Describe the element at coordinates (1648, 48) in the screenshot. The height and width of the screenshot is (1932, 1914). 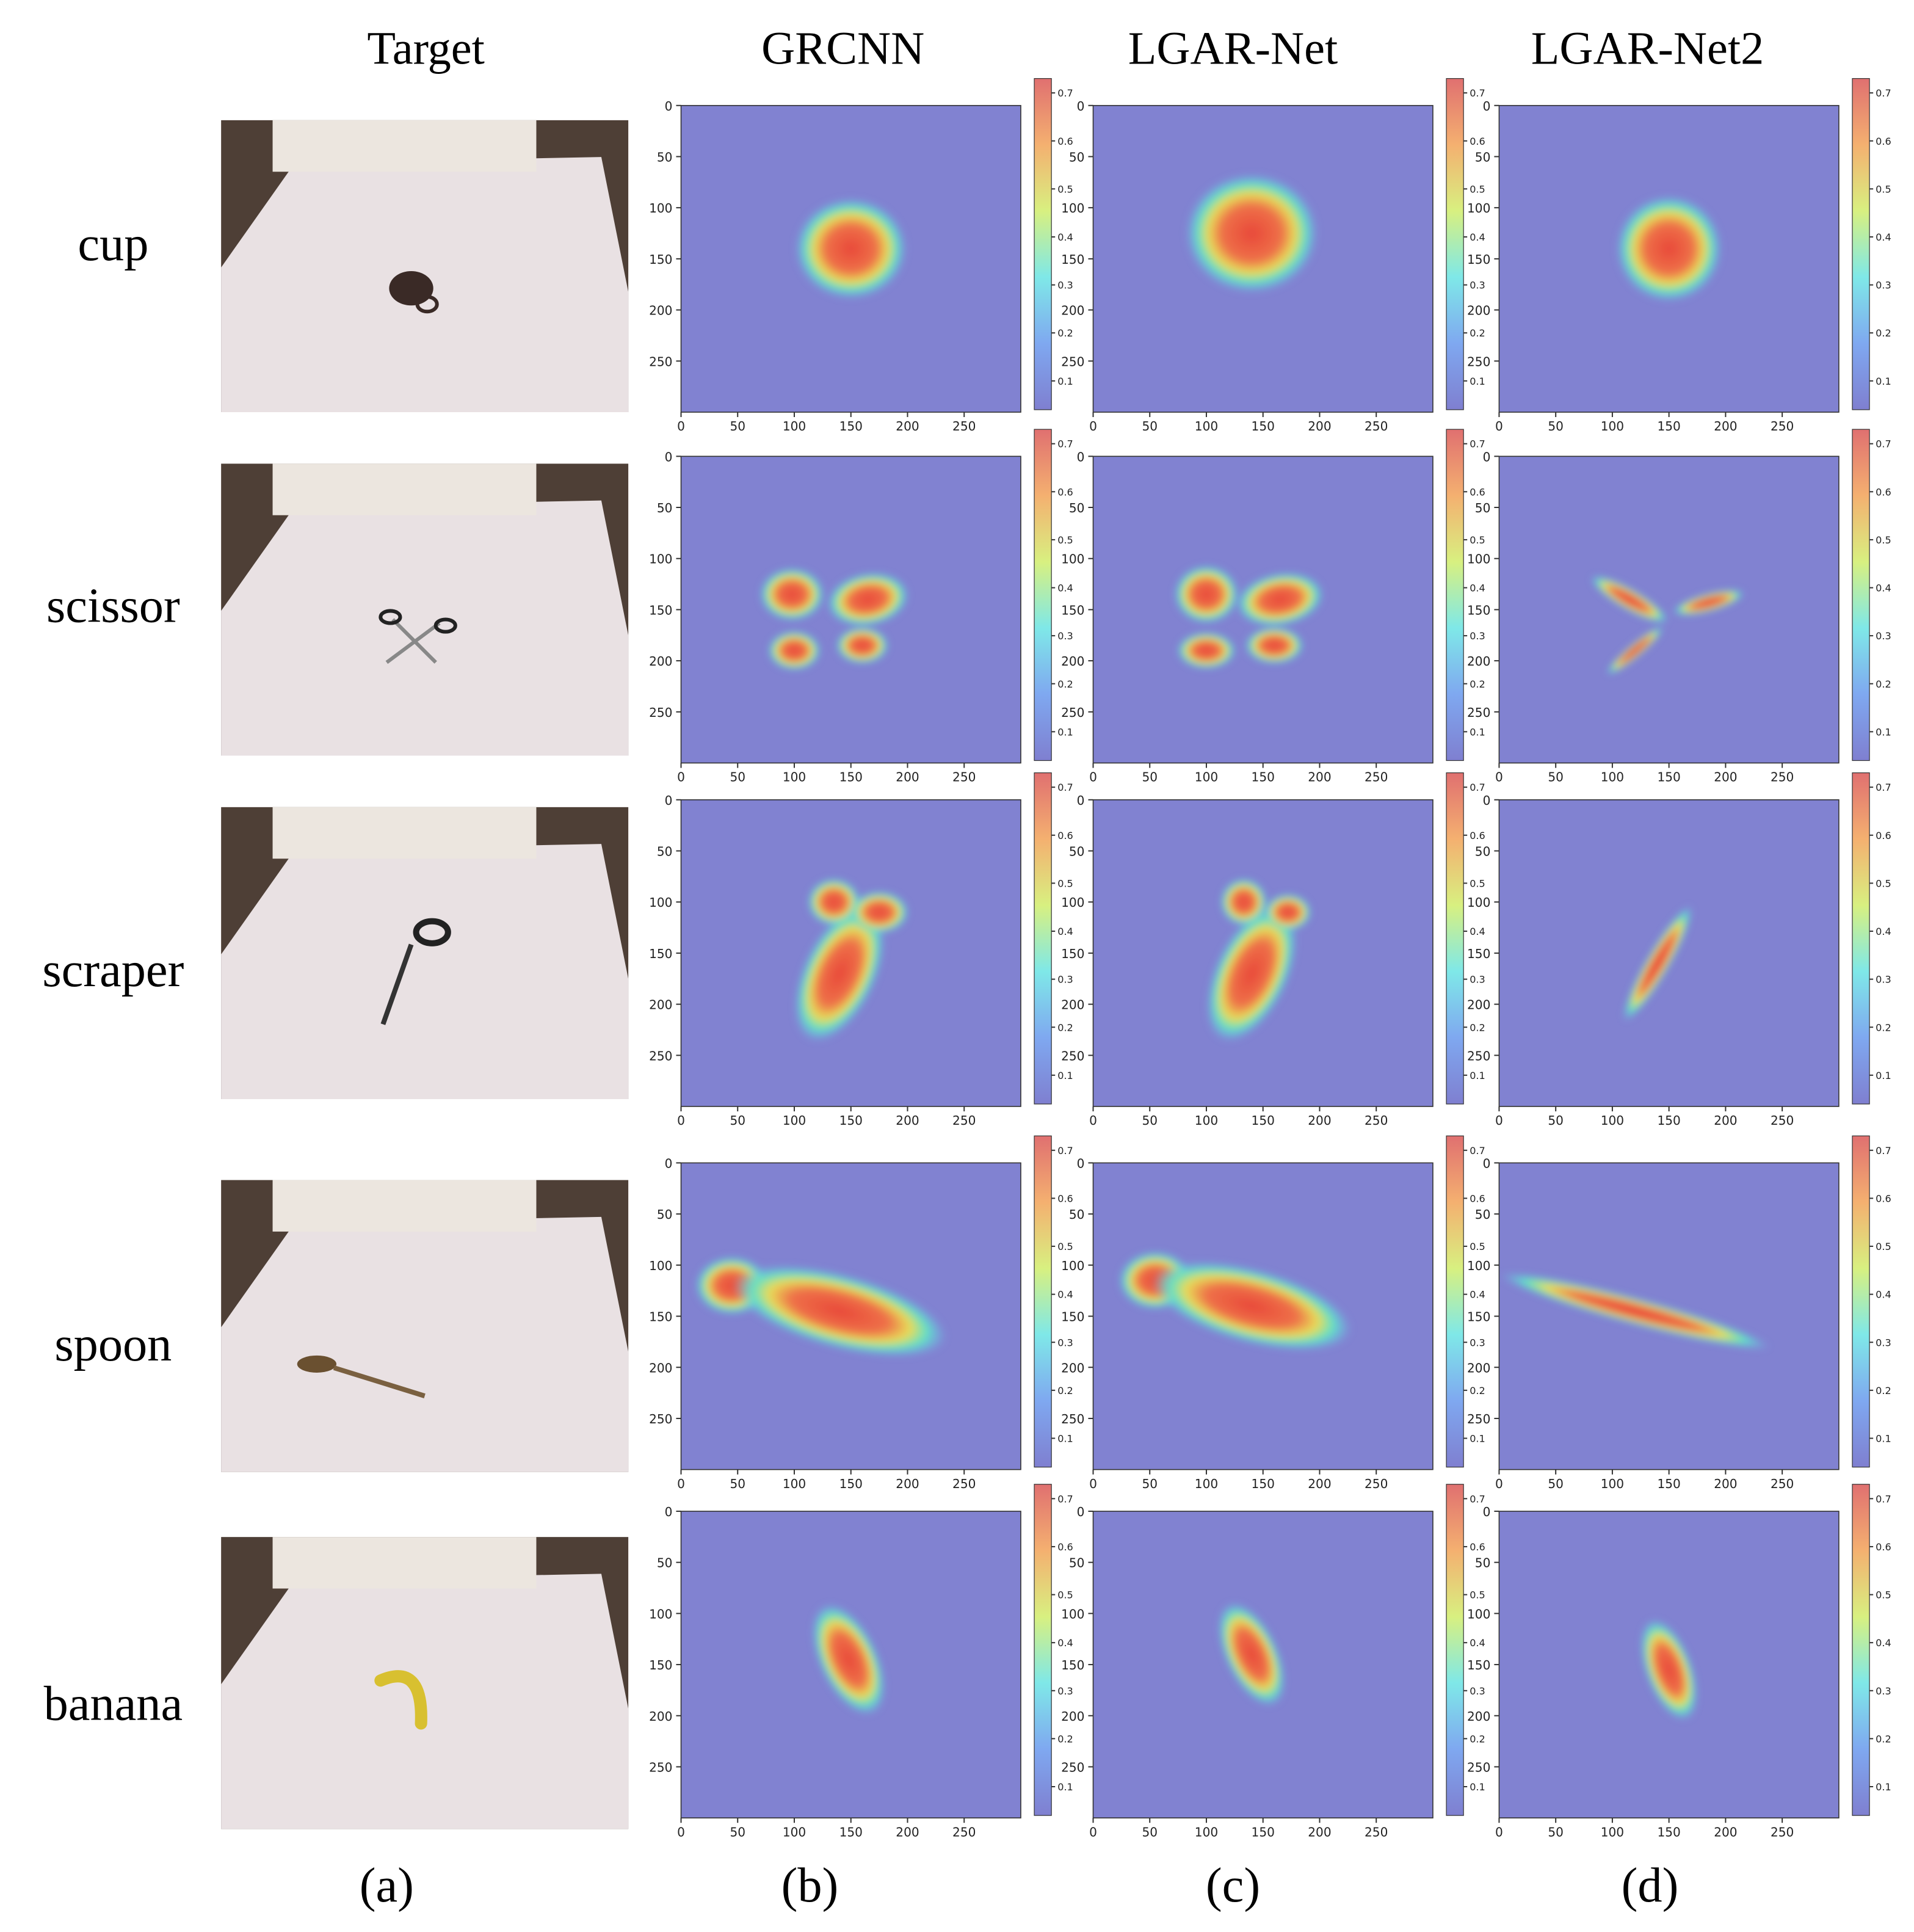
I see `column-header: LGAR-Net2` at that location.